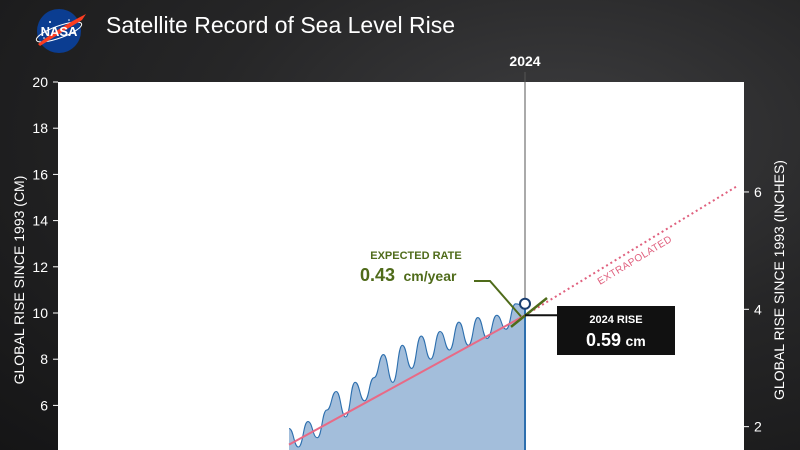  Describe the element at coordinates (40, 174) in the screenshot. I see `y-tick-label: 16` at that location.